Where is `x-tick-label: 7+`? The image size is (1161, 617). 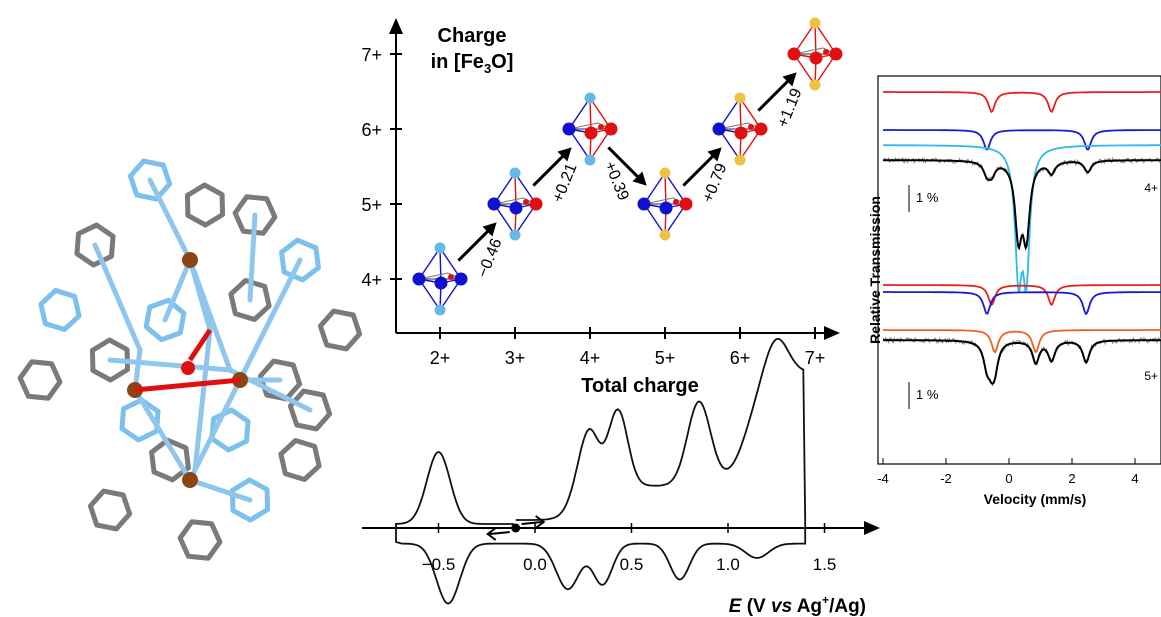
x-tick-label: 7+ is located at coordinates (815, 358).